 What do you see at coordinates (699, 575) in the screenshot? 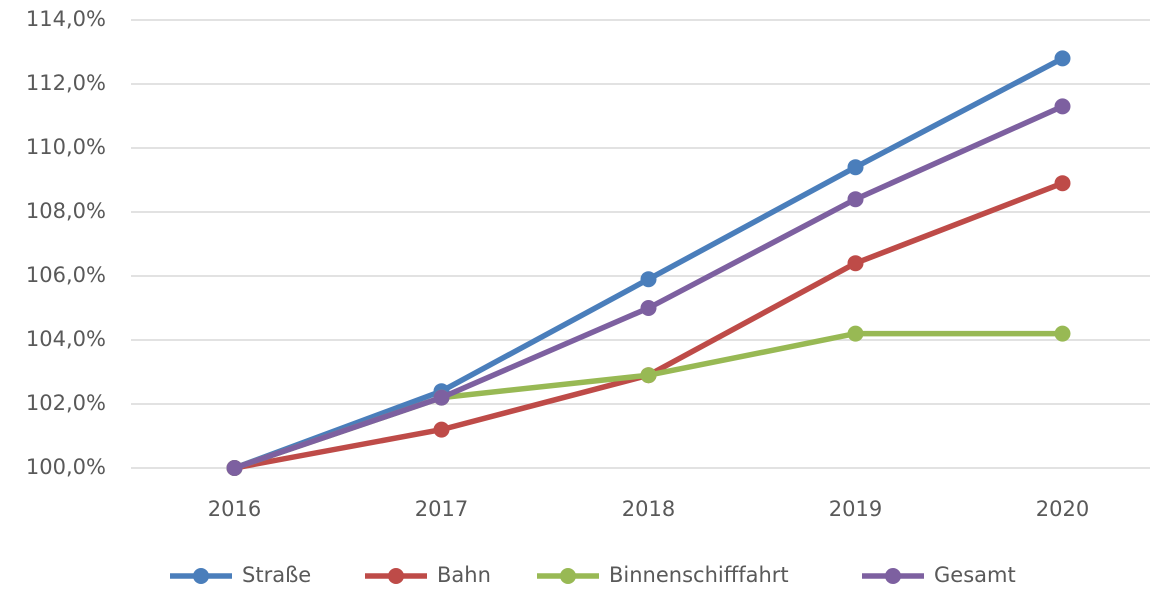
I see `legend-label: Binnenschifffahrt` at bounding box center [699, 575].